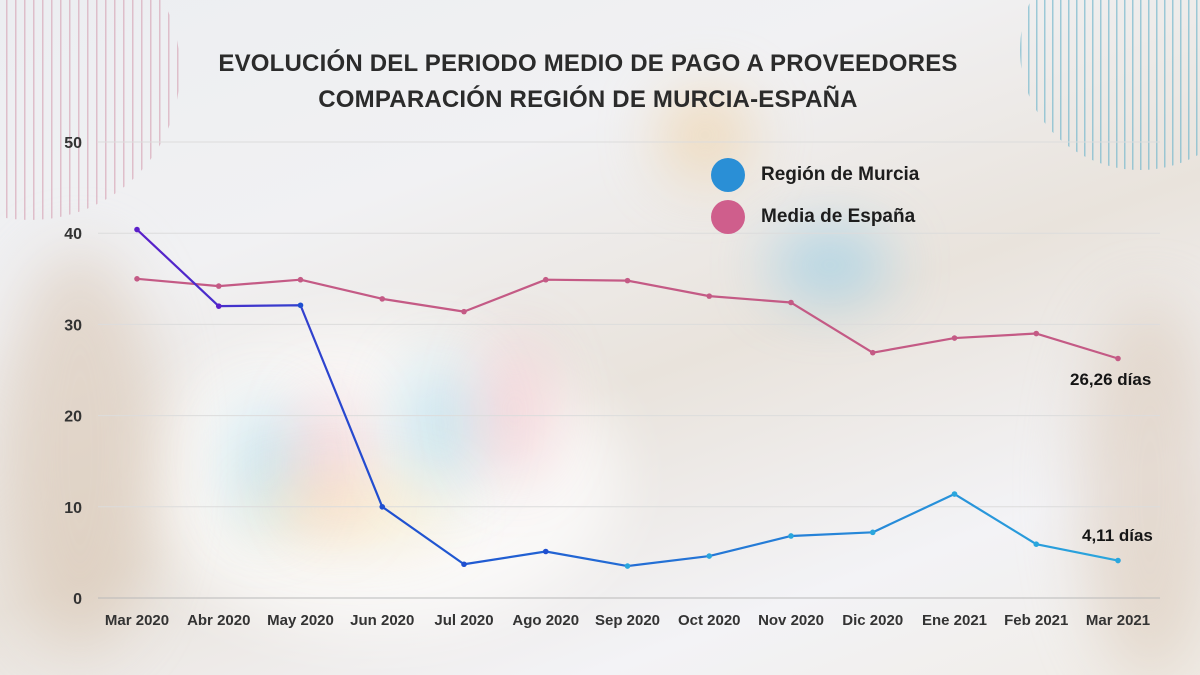 This screenshot has width=1200, height=675. Describe the element at coordinates (218, 620) in the screenshot. I see `x-tick-label: Abr 2020` at that location.